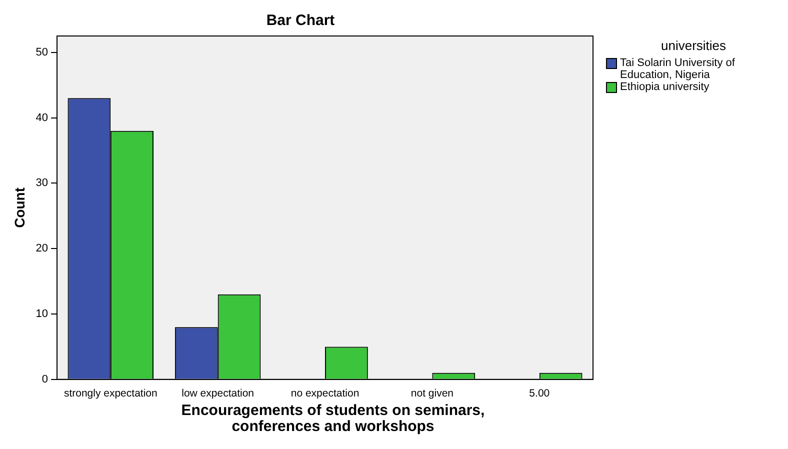  What do you see at coordinates (42, 314) in the screenshot?
I see `y-tick-label: 10` at bounding box center [42, 314].